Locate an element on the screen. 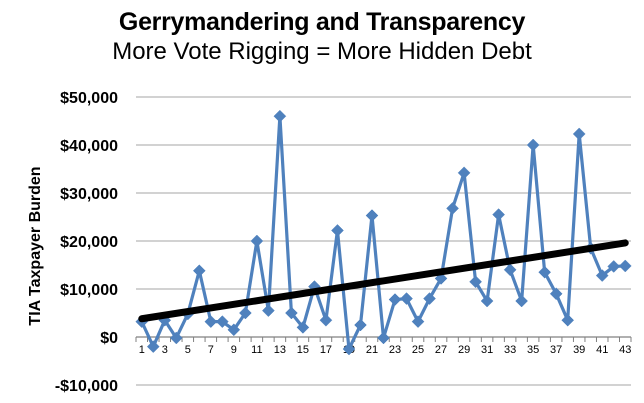 Image resolution: width=644 pixels, height=403 pixels. x-tick-label: 27 is located at coordinates (441, 350).